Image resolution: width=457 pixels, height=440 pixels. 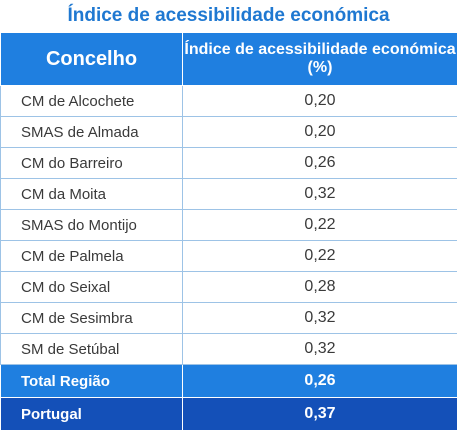 I want to click on column-header-concelho: Concelho, so click(x=91, y=59).